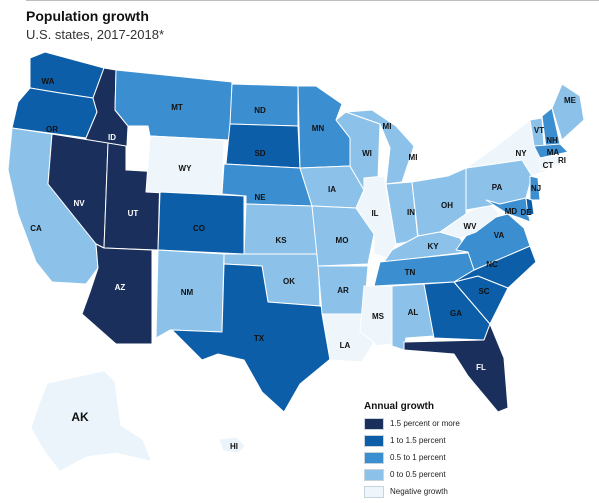 The image size is (599, 503). I want to click on label-in: IN, so click(411, 212).